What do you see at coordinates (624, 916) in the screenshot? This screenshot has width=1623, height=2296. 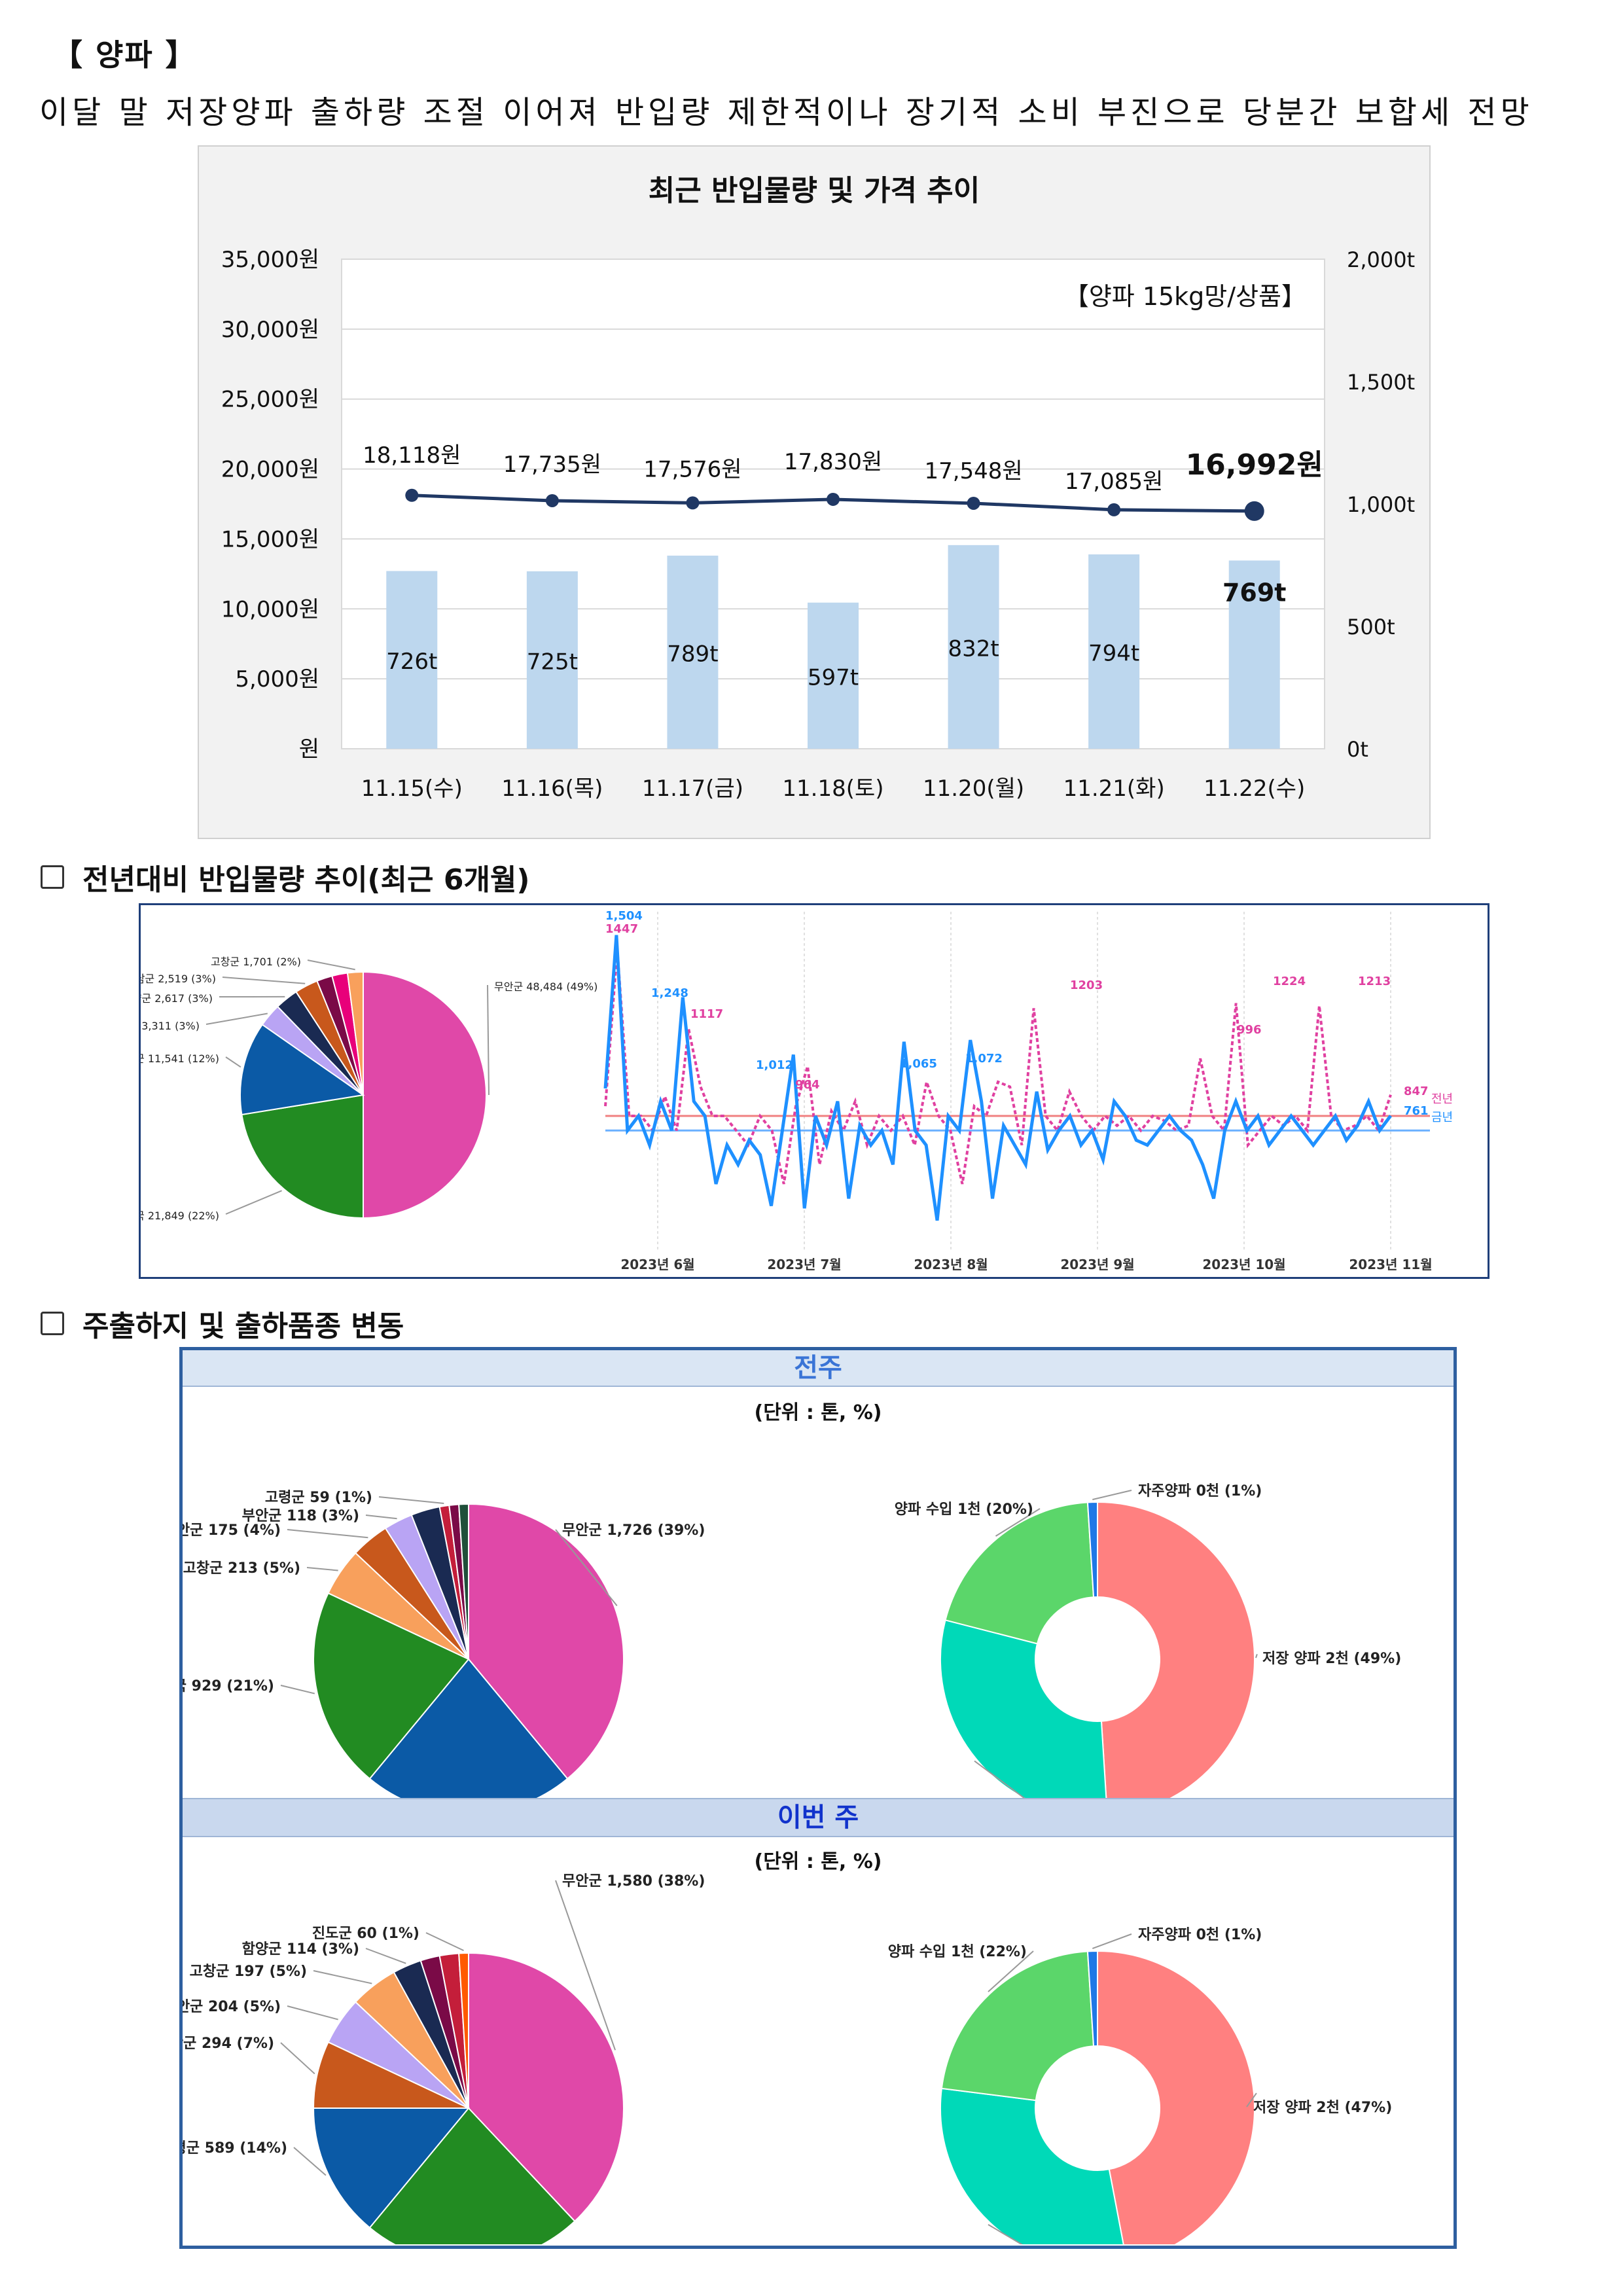 I see `point-label: 1,504` at bounding box center [624, 916].